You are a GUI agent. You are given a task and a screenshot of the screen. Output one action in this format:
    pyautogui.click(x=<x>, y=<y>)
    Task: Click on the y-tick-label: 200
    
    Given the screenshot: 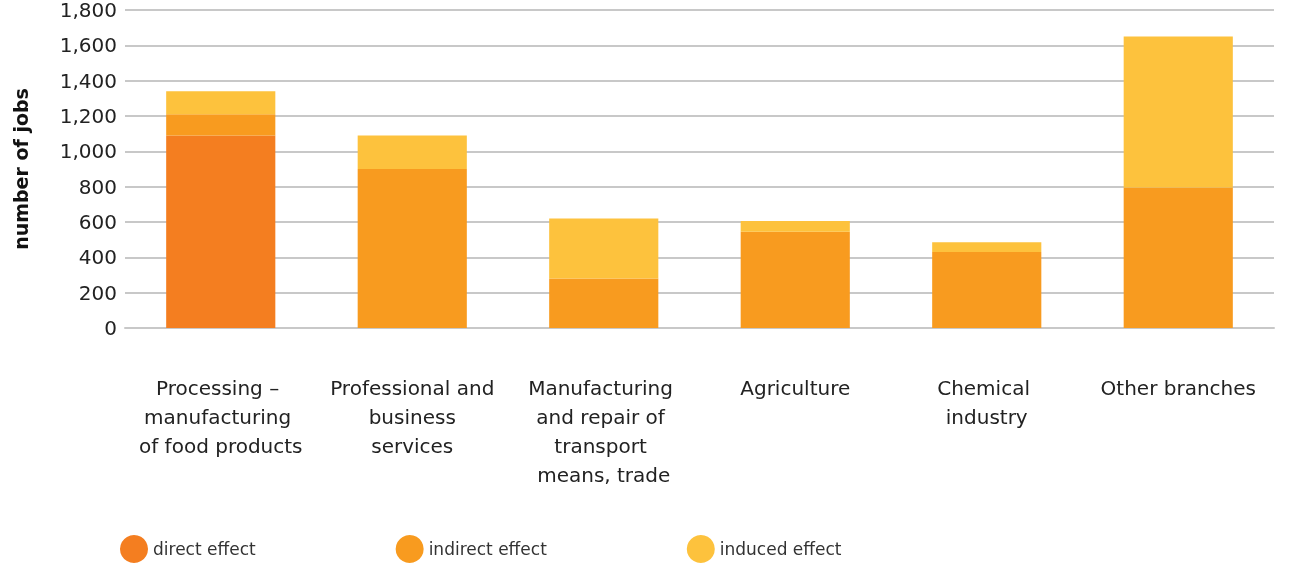 What is the action you would take?
    pyautogui.click(x=97, y=292)
    